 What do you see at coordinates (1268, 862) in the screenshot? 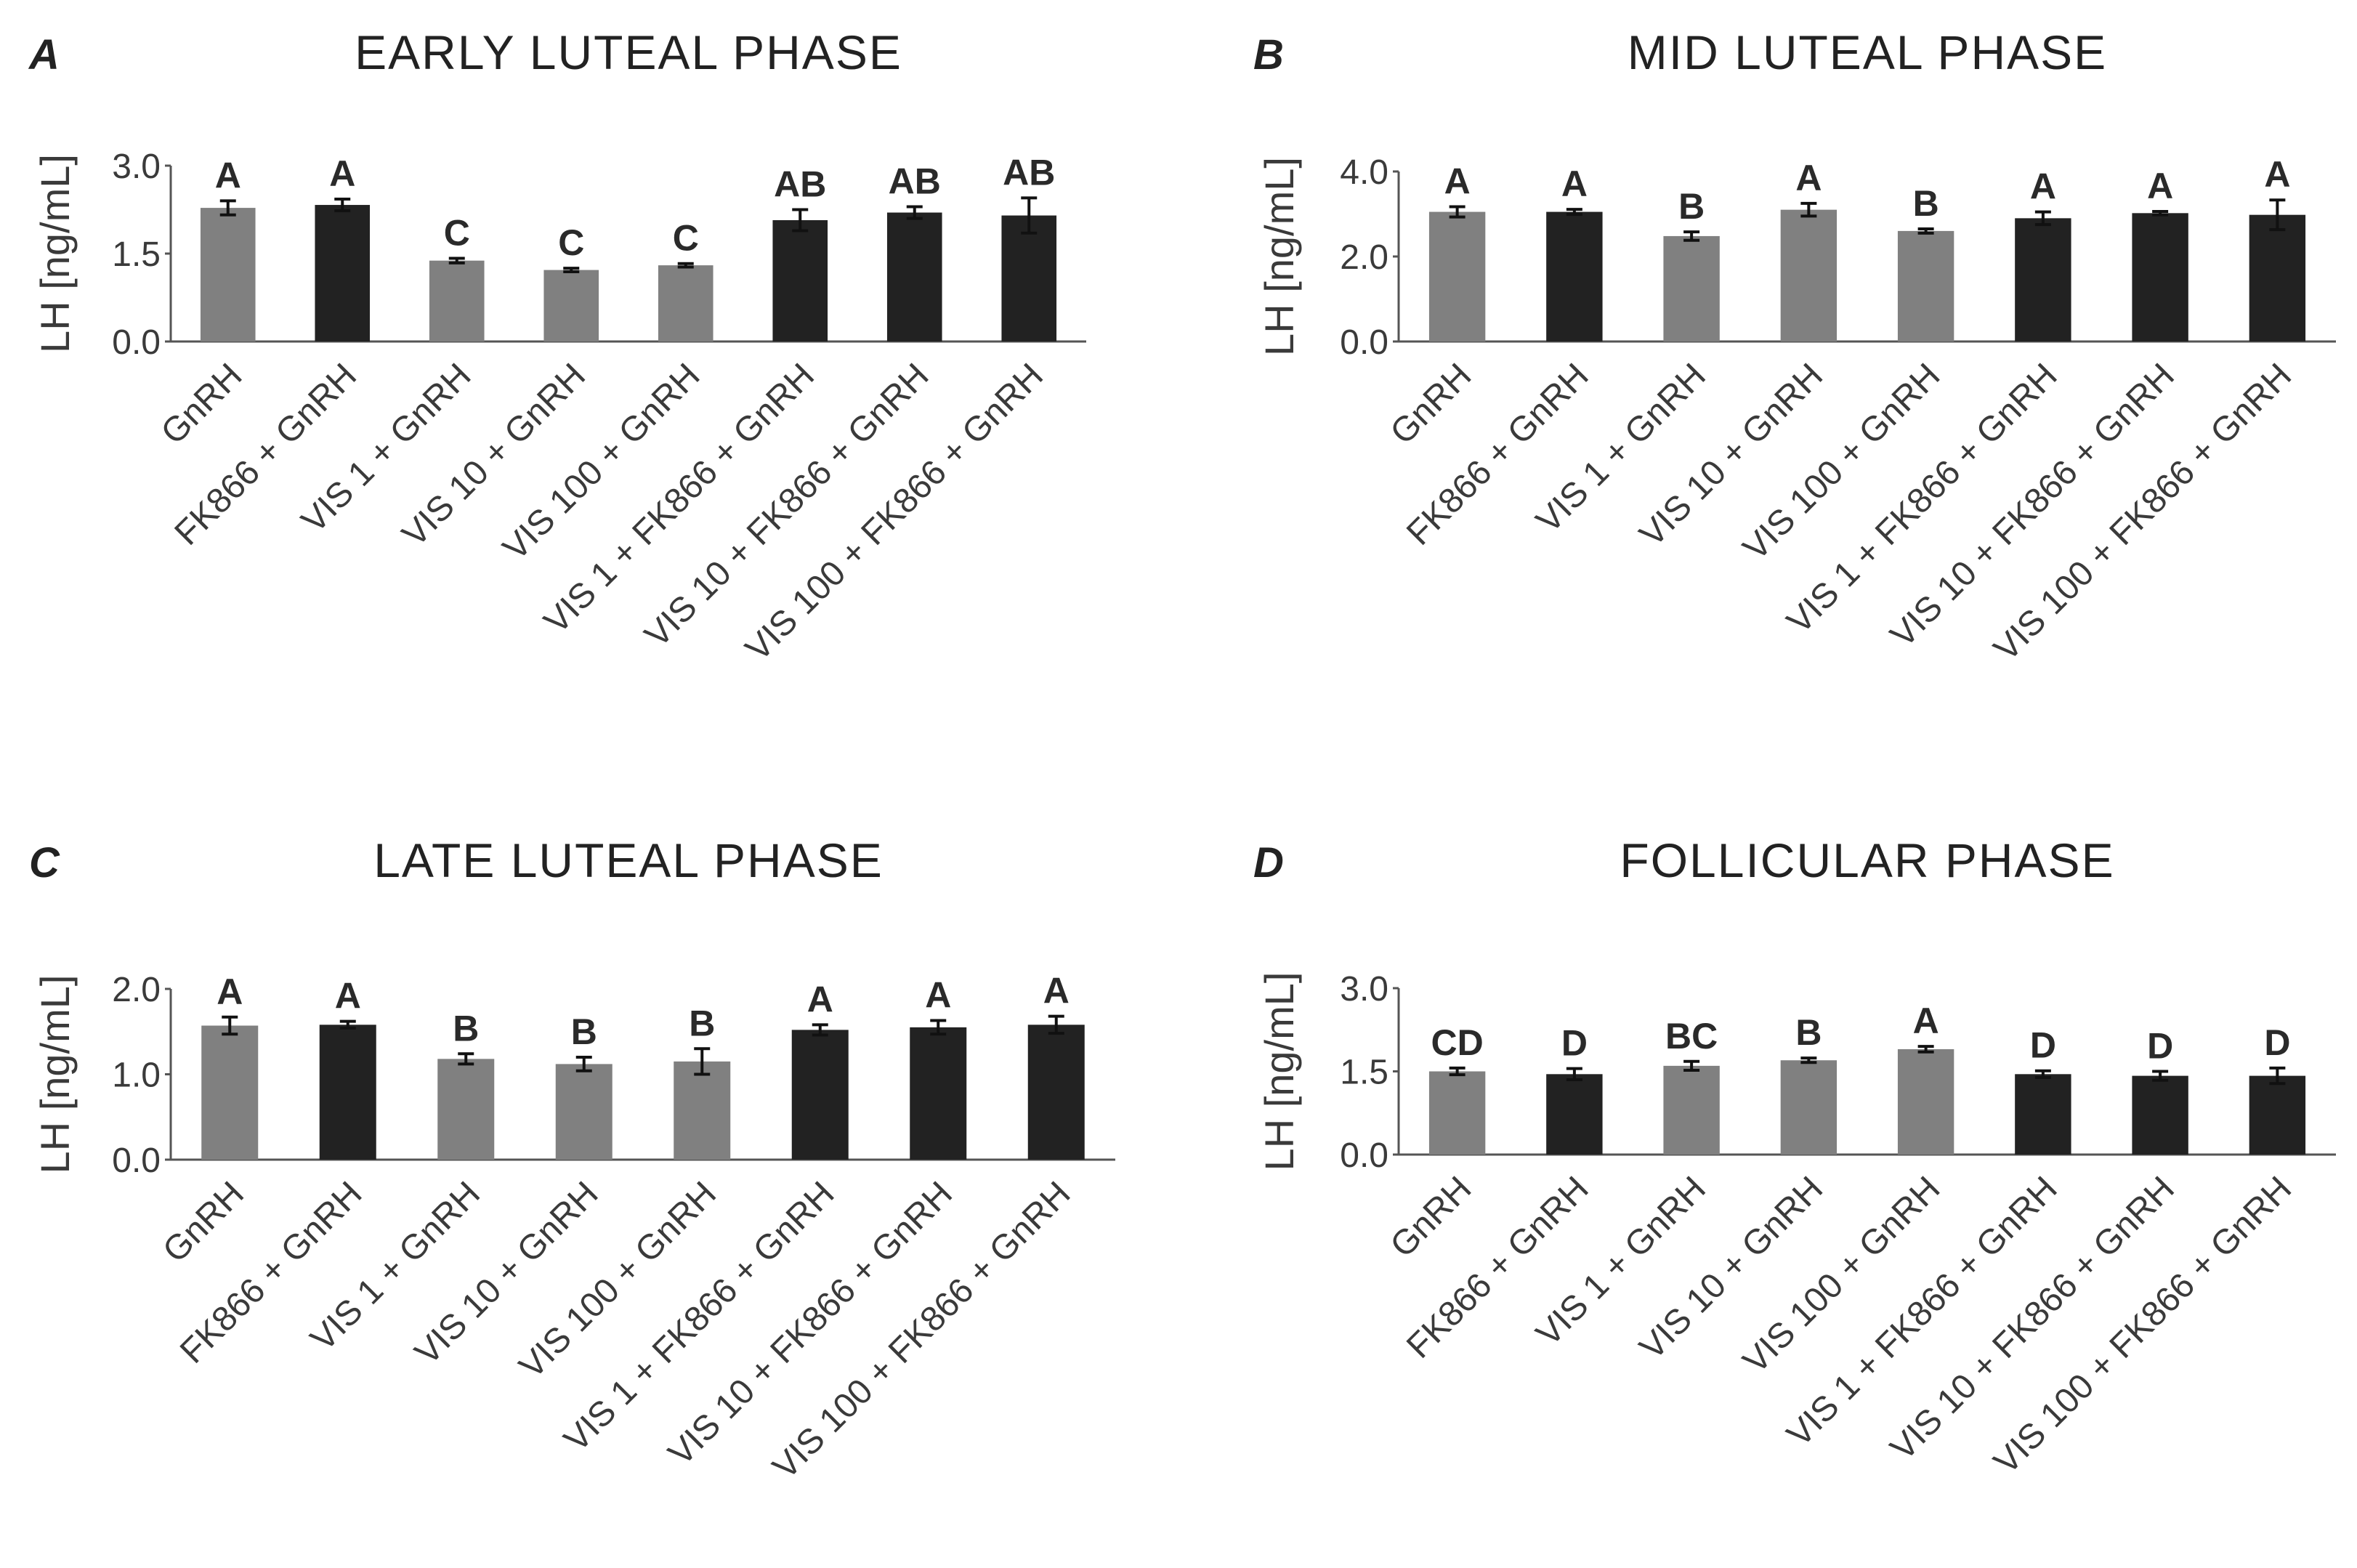
I see `panel-letter: D` at bounding box center [1268, 862].